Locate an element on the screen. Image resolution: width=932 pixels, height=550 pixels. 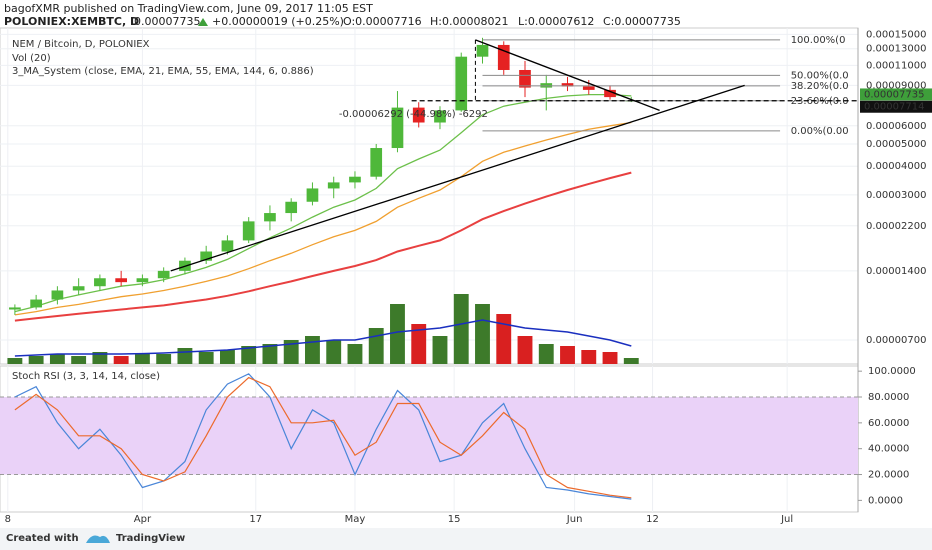
y-tick-label: 0.00015000 is located at coordinates (896, 34).